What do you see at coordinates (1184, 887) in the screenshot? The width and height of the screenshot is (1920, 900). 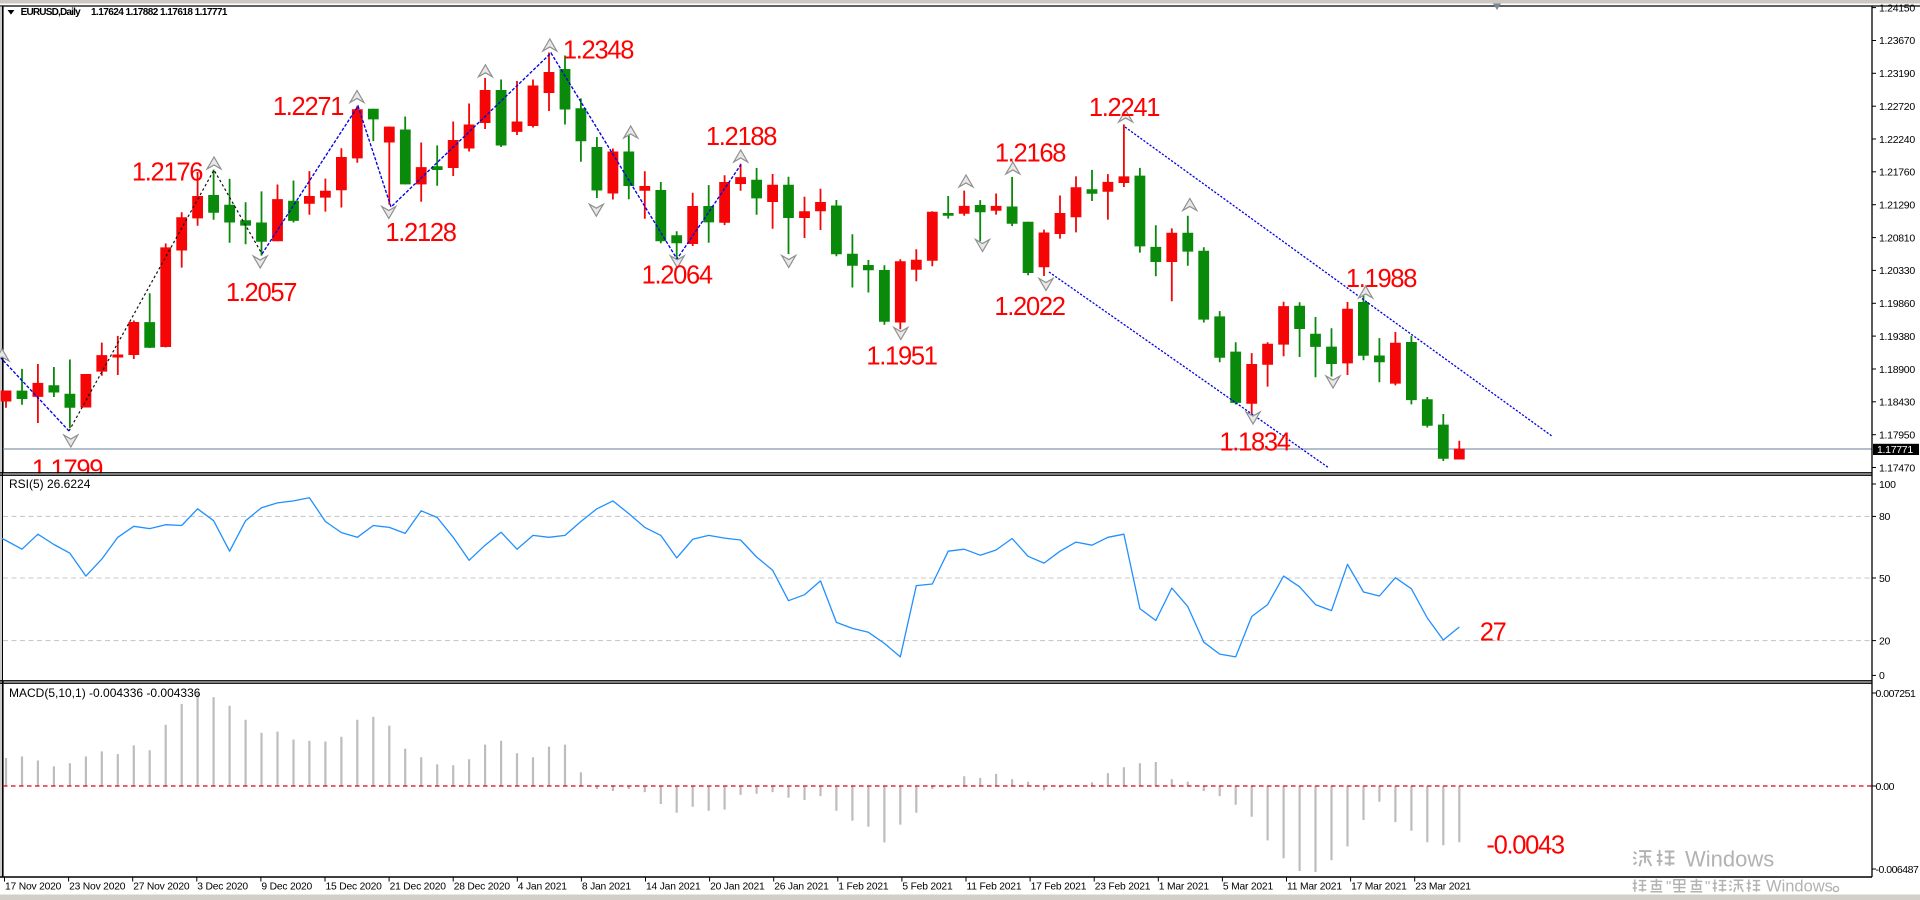 I see `svg-text: 1 Mar 2021` at bounding box center [1184, 887].